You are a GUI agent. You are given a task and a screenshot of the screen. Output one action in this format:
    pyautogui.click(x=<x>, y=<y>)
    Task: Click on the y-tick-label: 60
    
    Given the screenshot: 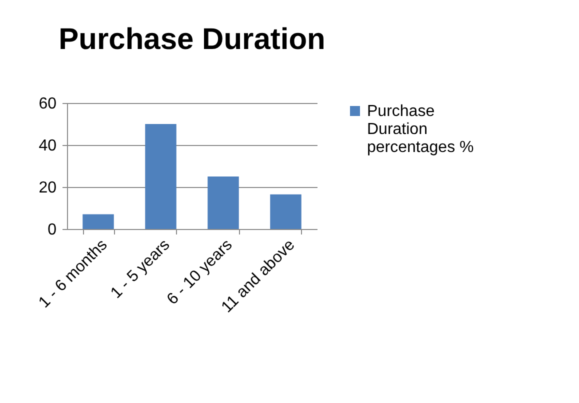 What is the action you would take?
    pyautogui.click(x=47, y=104)
    